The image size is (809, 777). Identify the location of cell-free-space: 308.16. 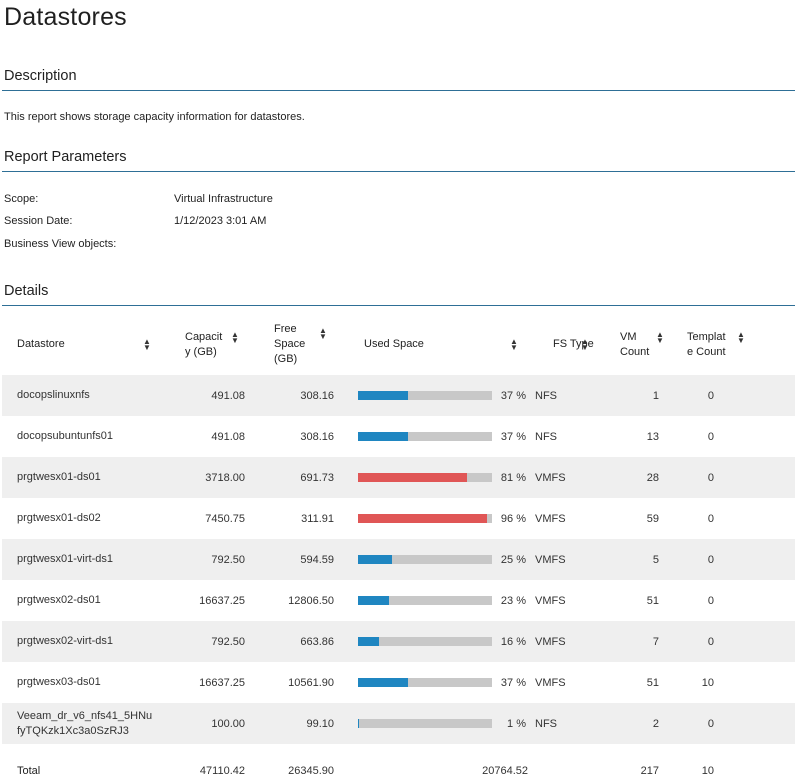
(293, 395).